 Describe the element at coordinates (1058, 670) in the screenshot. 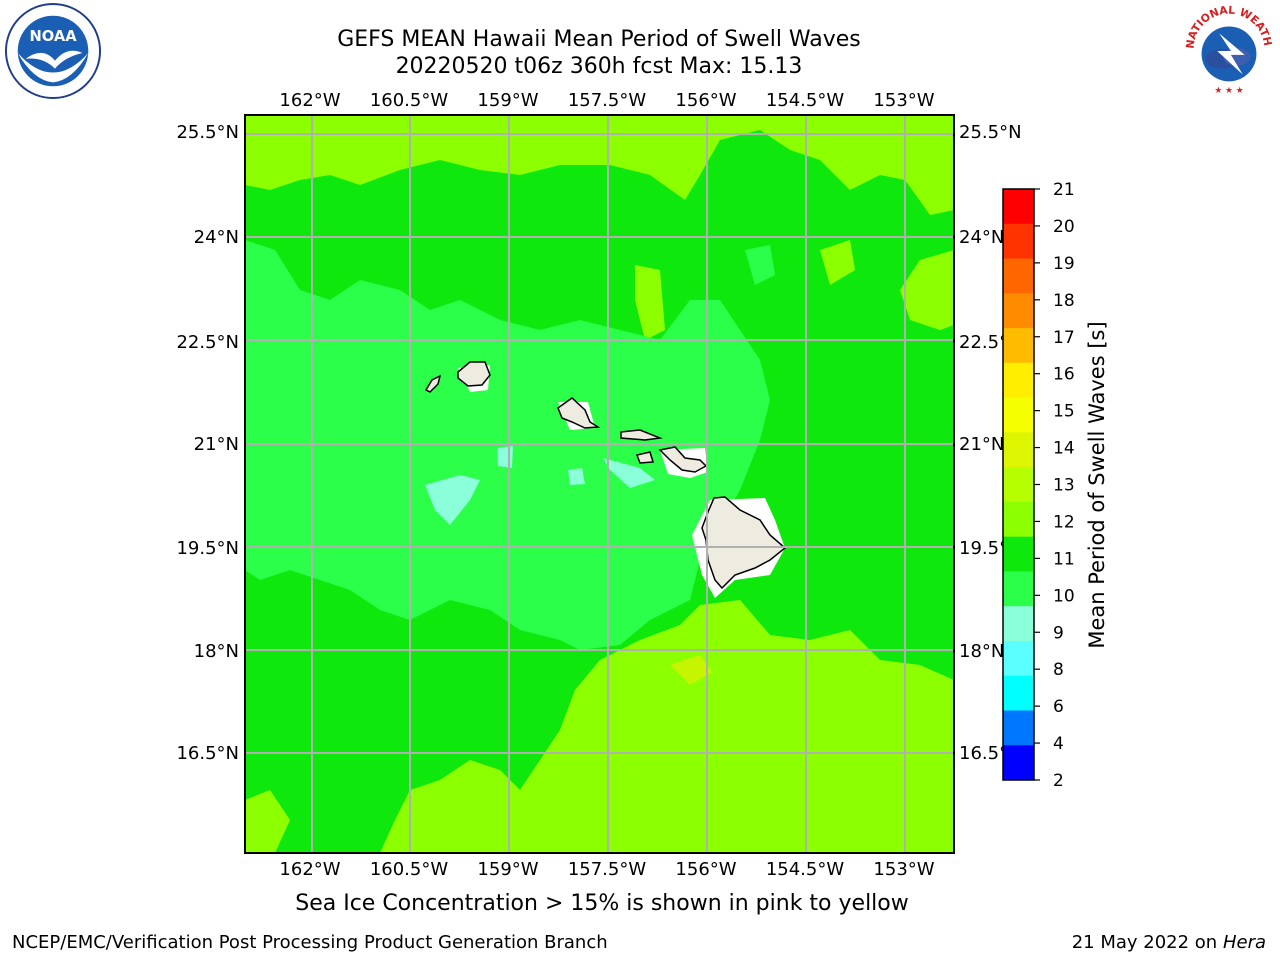

I see `colorbar-tick-label: 8` at that location.